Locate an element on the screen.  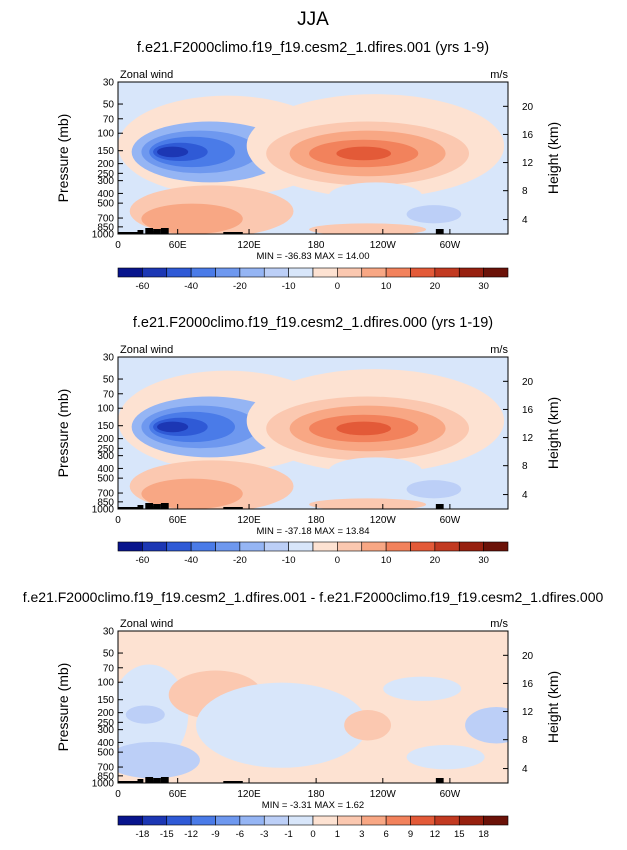
height-tick-label: 20 is located at coordinates (528, 656).